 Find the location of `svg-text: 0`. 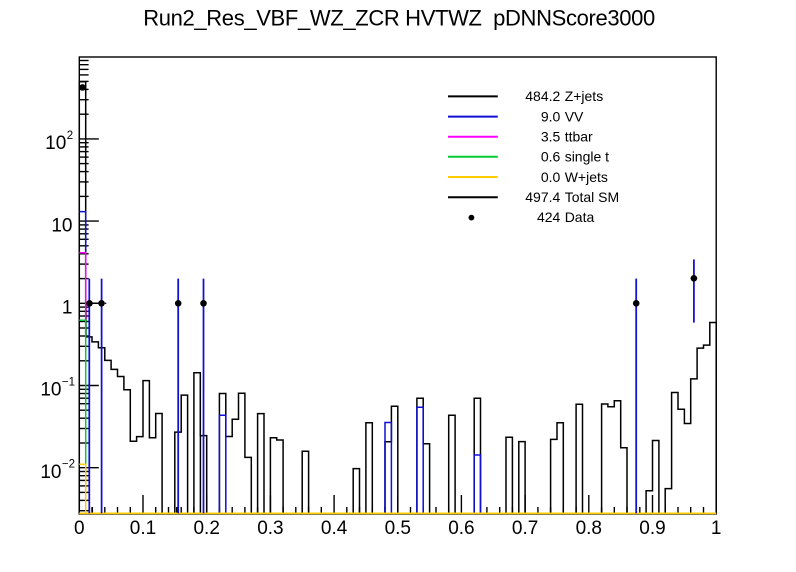

svg-text: 0 is located at coordinates (79, 528).